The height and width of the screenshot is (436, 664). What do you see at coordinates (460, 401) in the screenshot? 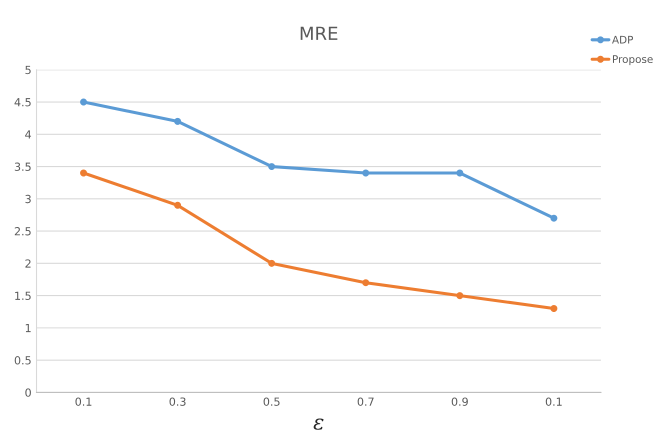
I see `x-tick-label: 0.9` at bounding box center [460, 401].